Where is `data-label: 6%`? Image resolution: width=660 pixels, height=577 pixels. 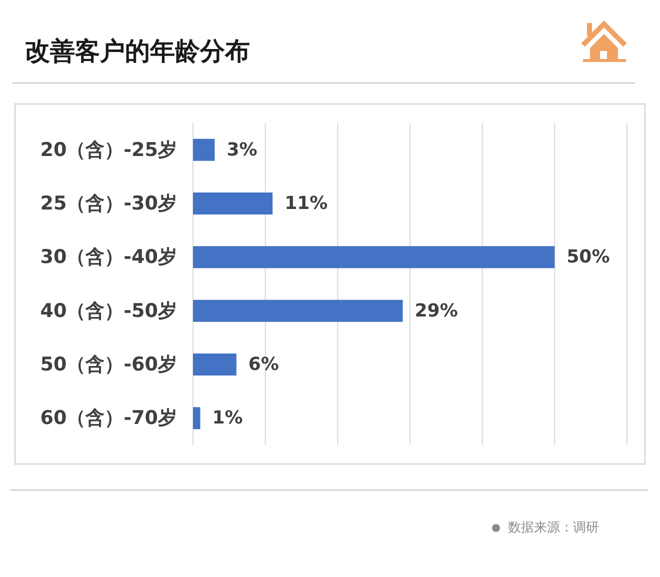
data-label: 6% is located at coordinates (263, 364).